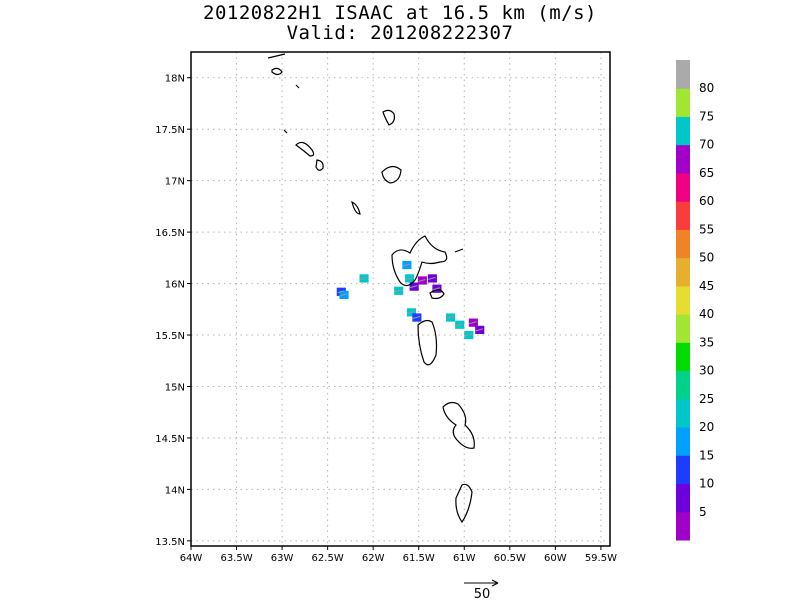 Image resolution: width=800 pixels, height=600 pixels. What do you see at coordinates (706, 484) in the screenshot?
I see `colorbar-label: 10` at bounding box center [706, 484].